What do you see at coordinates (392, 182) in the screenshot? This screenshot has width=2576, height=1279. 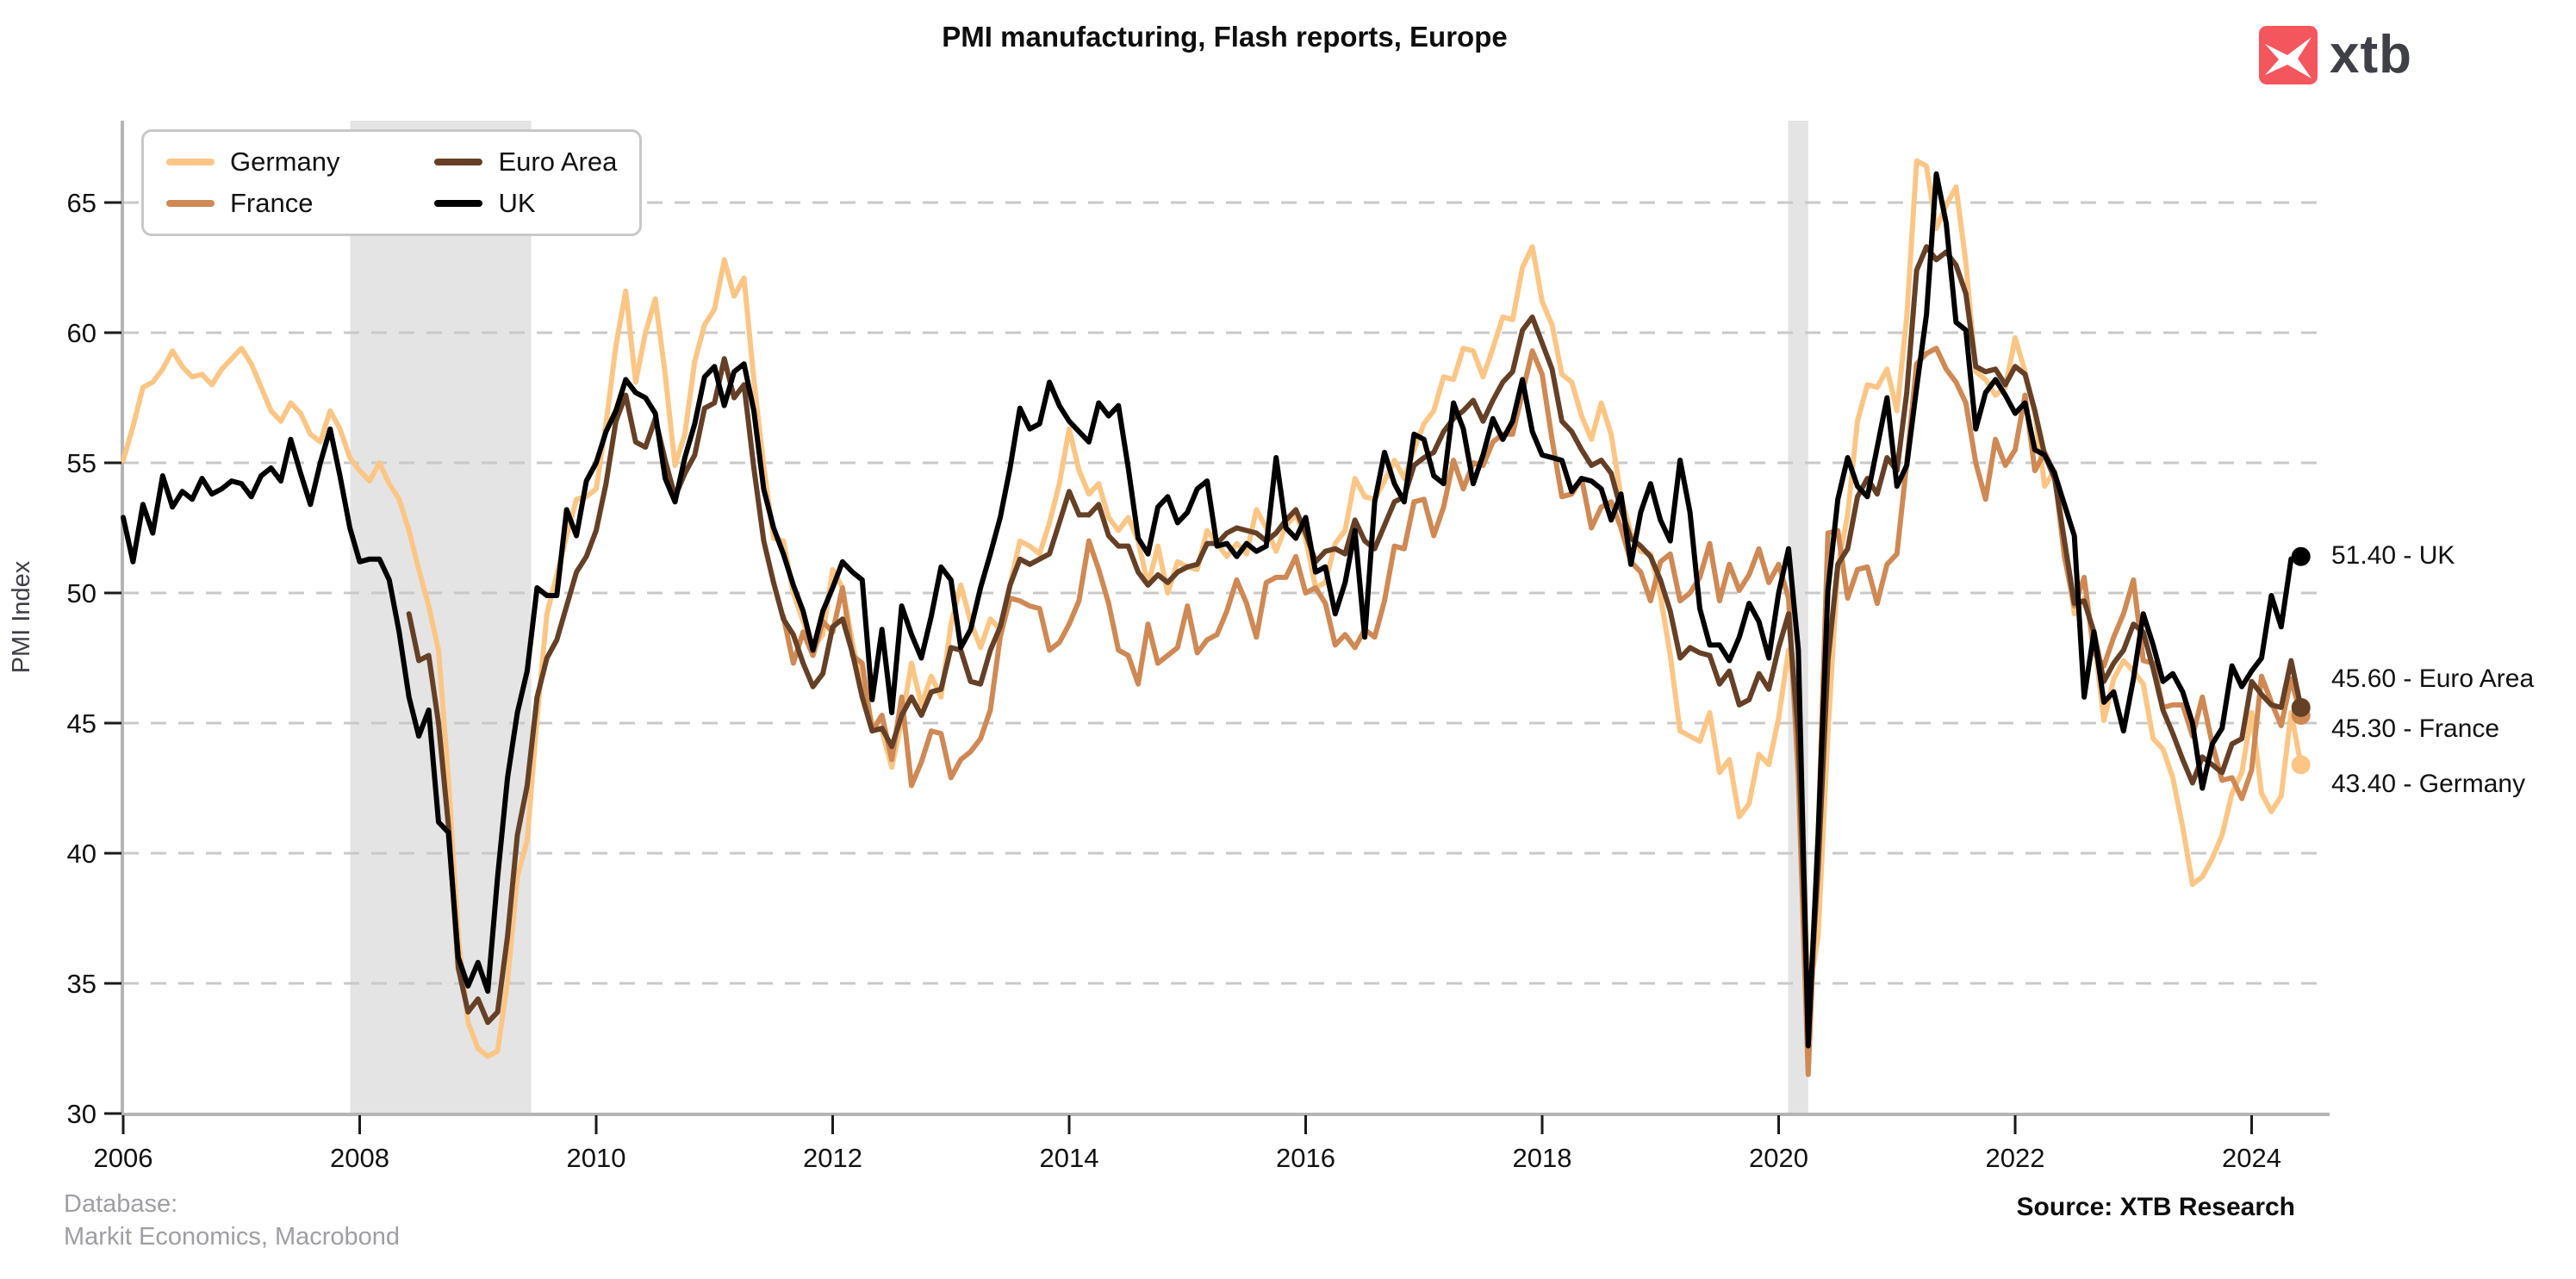 I see `chart-legend: Germany France Euro Area UK` at bounding box center [392, 182].